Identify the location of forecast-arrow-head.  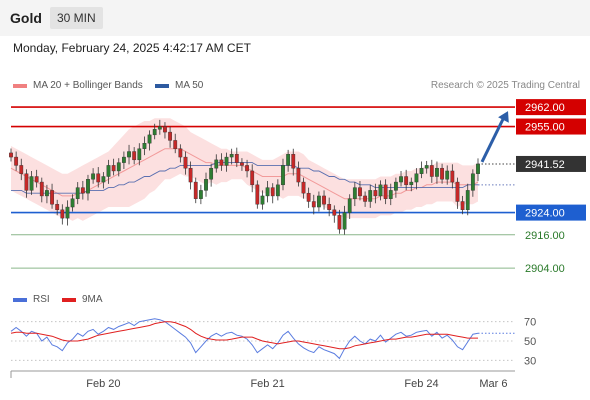
(503, 117).